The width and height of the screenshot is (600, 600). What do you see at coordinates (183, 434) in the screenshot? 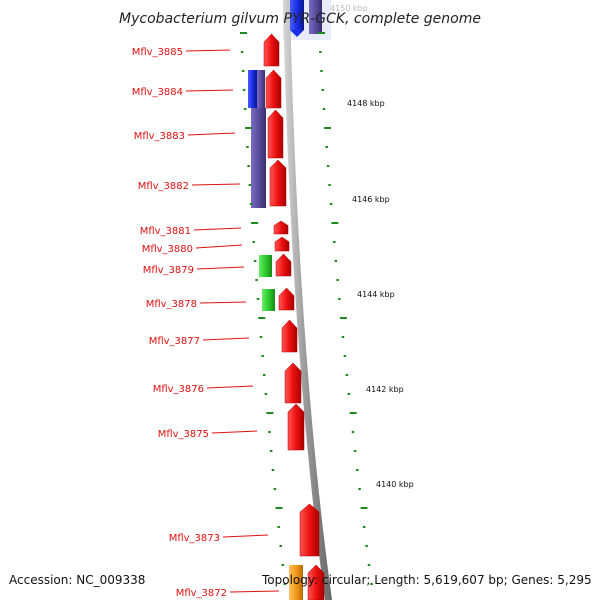
I see `gene-label-mflv-3875: Mflv_3875` at bounding box center [183, 434].